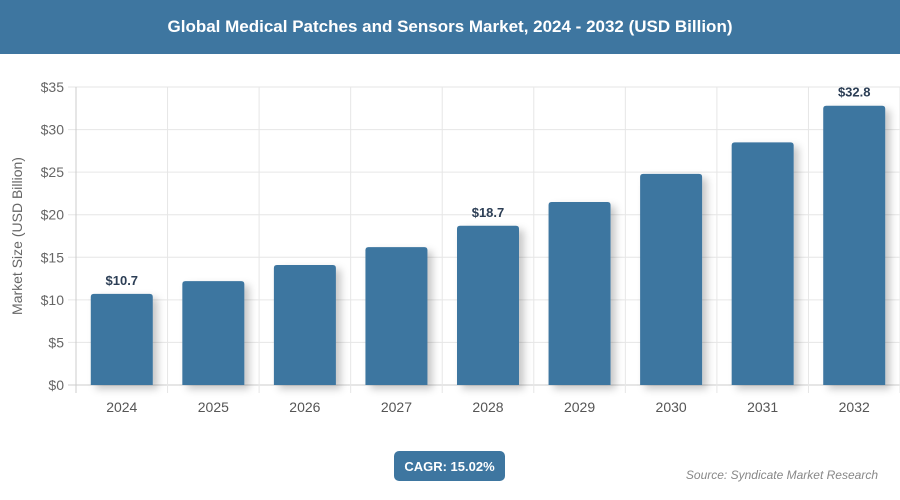 This screenshot has height=500, width=900. What do you see at coordinates (671, 279) in the screenshot?
I see `bar-2030` at bounding box center [671, 279].